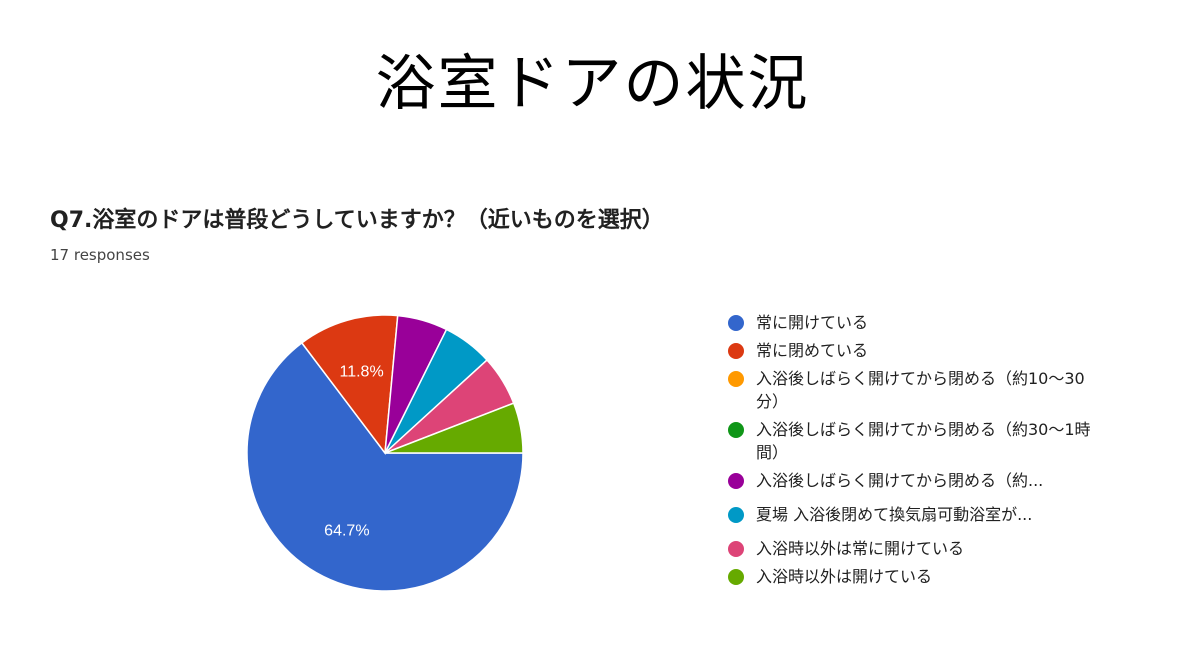  I want to click on legend-label: 常に閉めている, so click(812, 350).